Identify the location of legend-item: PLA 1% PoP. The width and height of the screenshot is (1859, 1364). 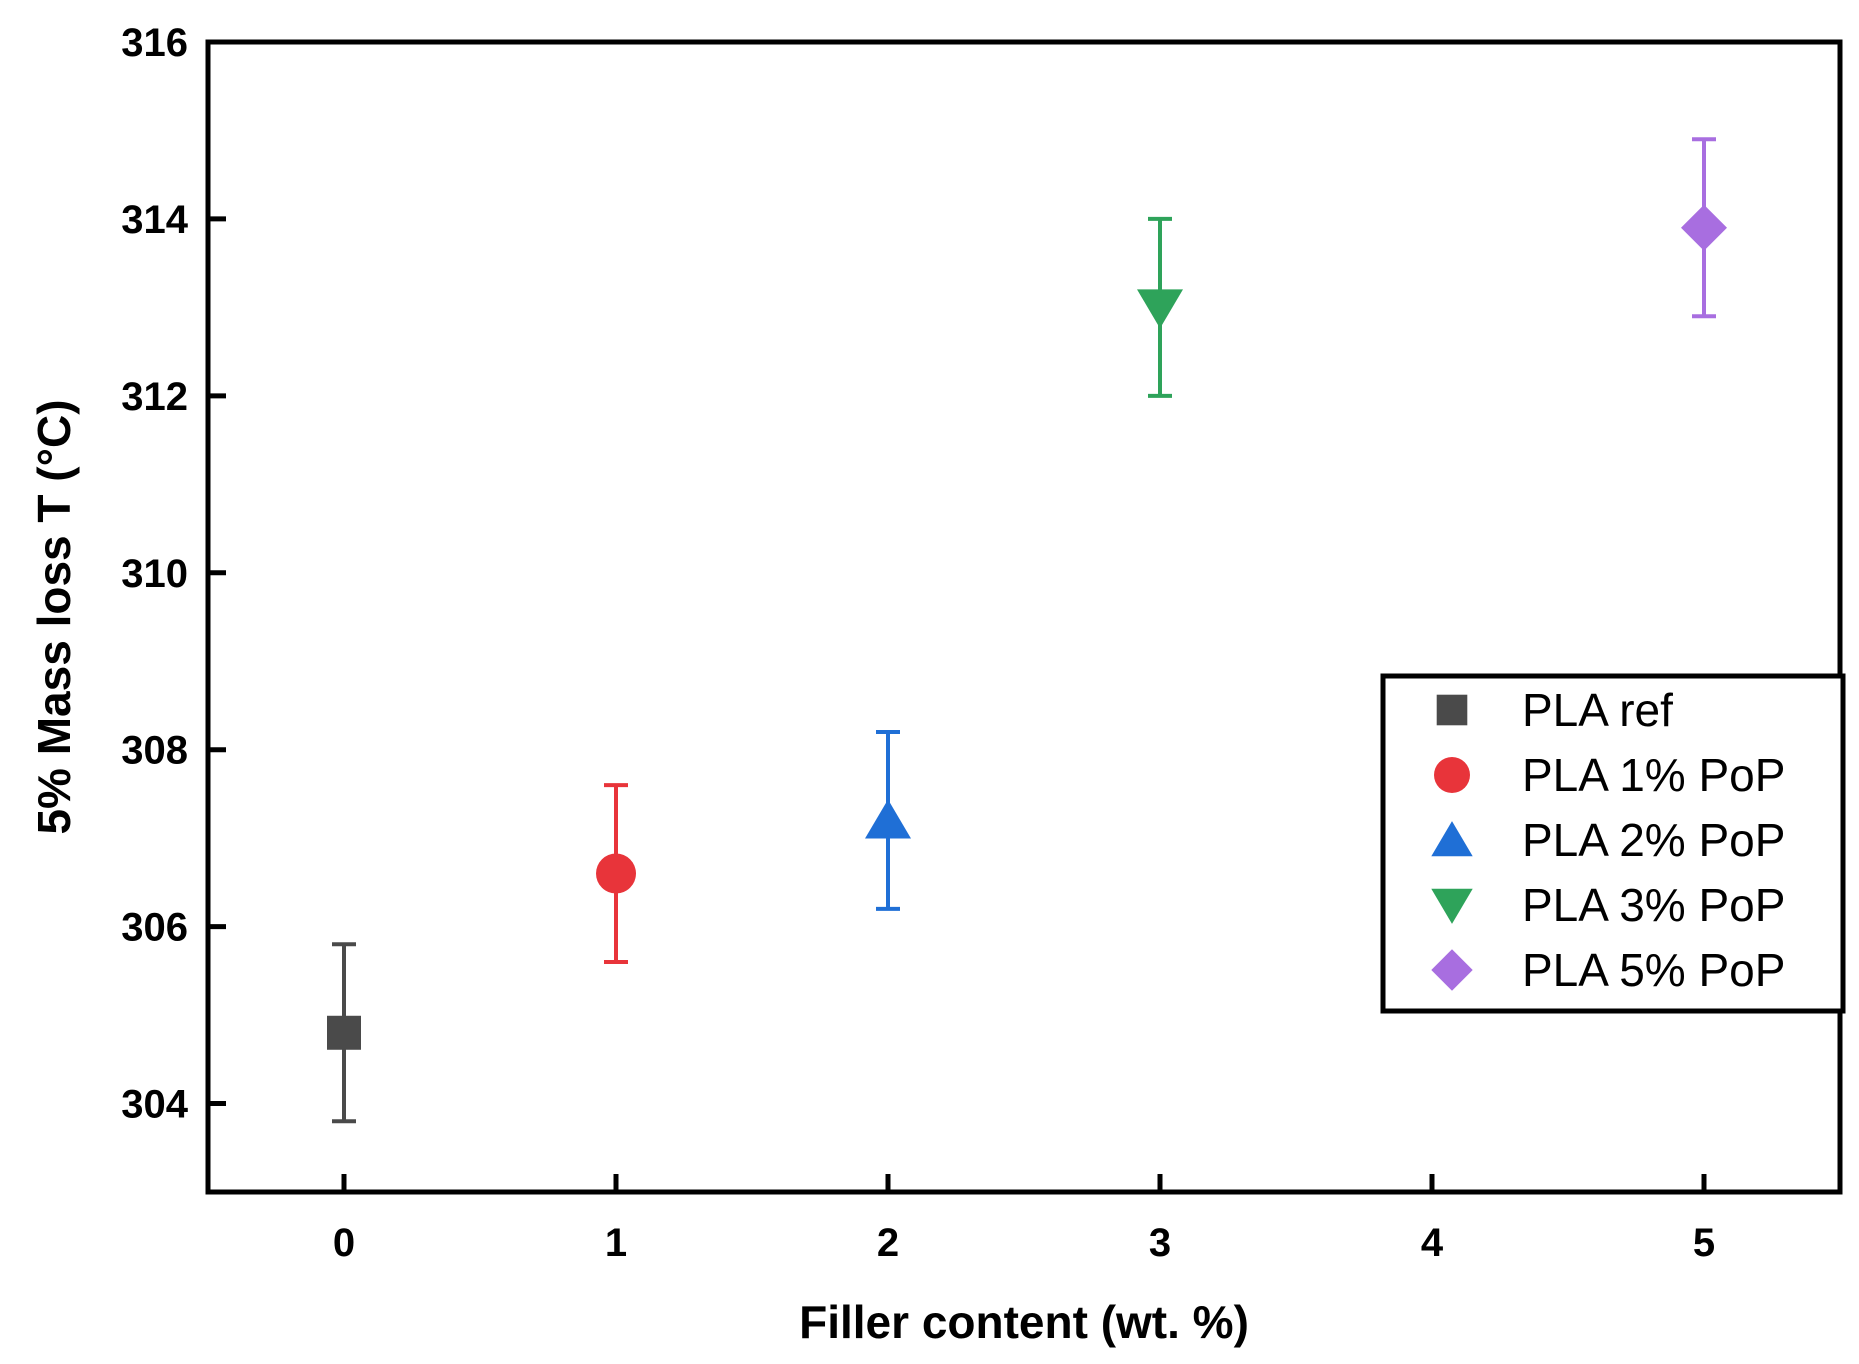
(1609, 775).